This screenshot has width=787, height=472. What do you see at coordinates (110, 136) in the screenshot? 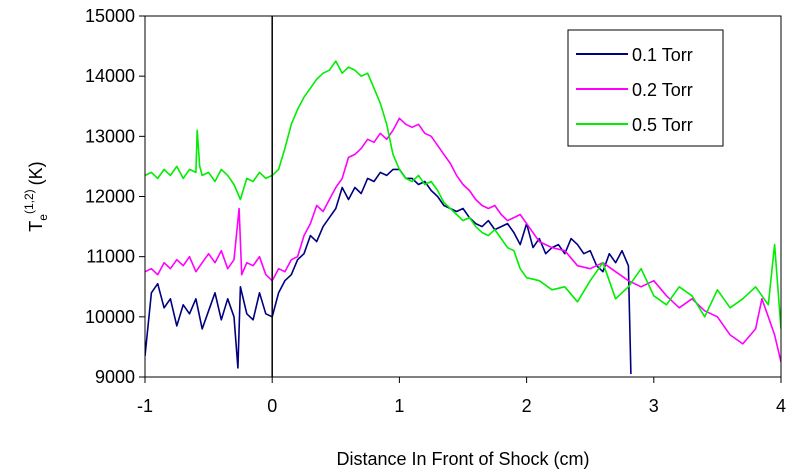
I see `y-tick-label: 13000` at bounding box center [110, 136].